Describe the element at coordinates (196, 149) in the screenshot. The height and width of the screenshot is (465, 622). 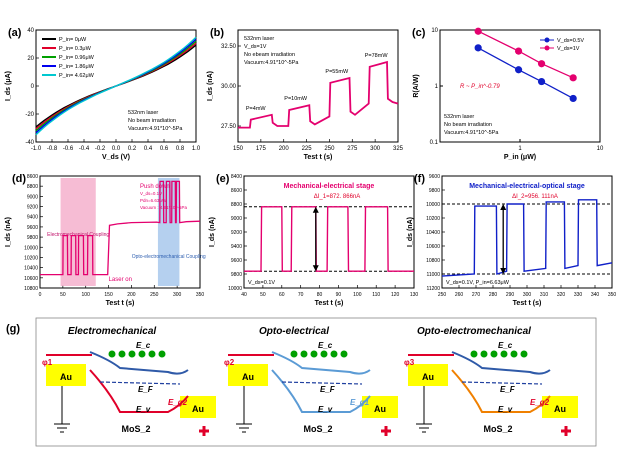
I see `x-tick-label: 1.0` at that location.